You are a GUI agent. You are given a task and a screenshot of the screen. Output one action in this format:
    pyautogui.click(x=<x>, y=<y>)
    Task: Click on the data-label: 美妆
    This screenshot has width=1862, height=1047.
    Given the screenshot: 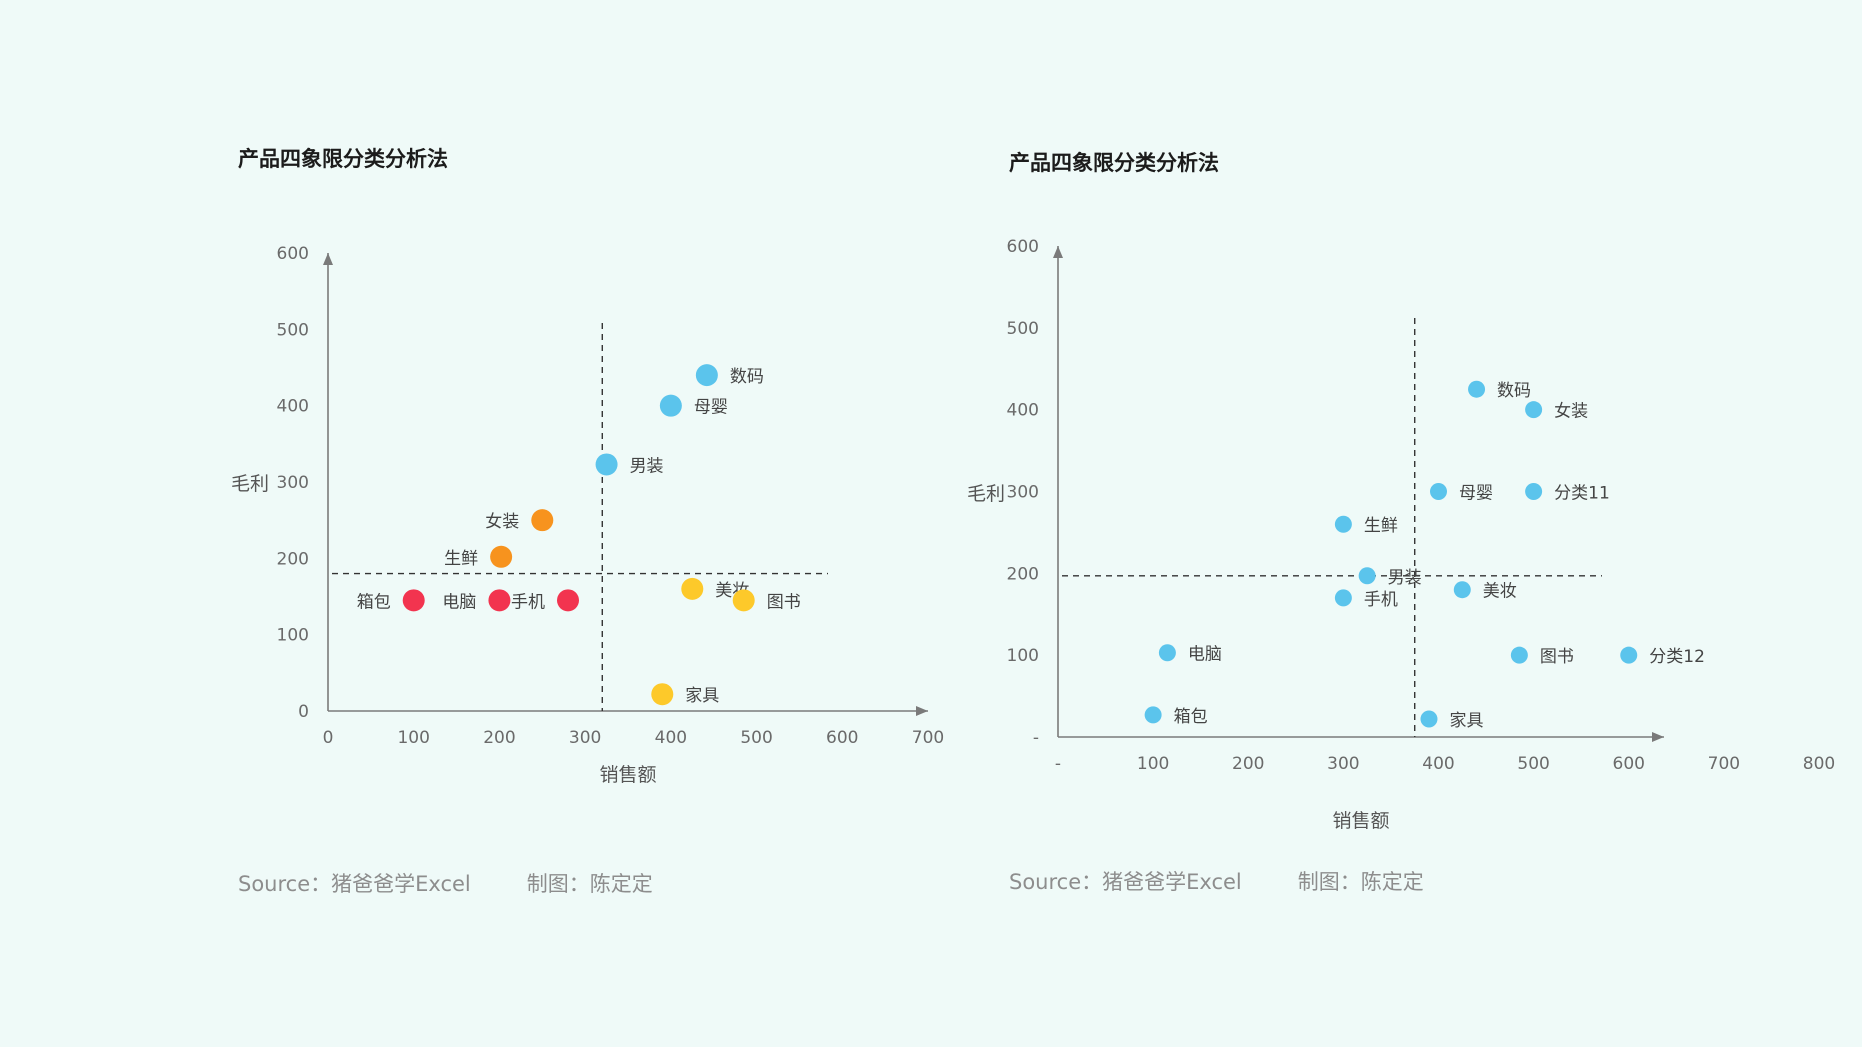 What is the action you would take?
    pyautogui.click(x=1500, y=592)
    